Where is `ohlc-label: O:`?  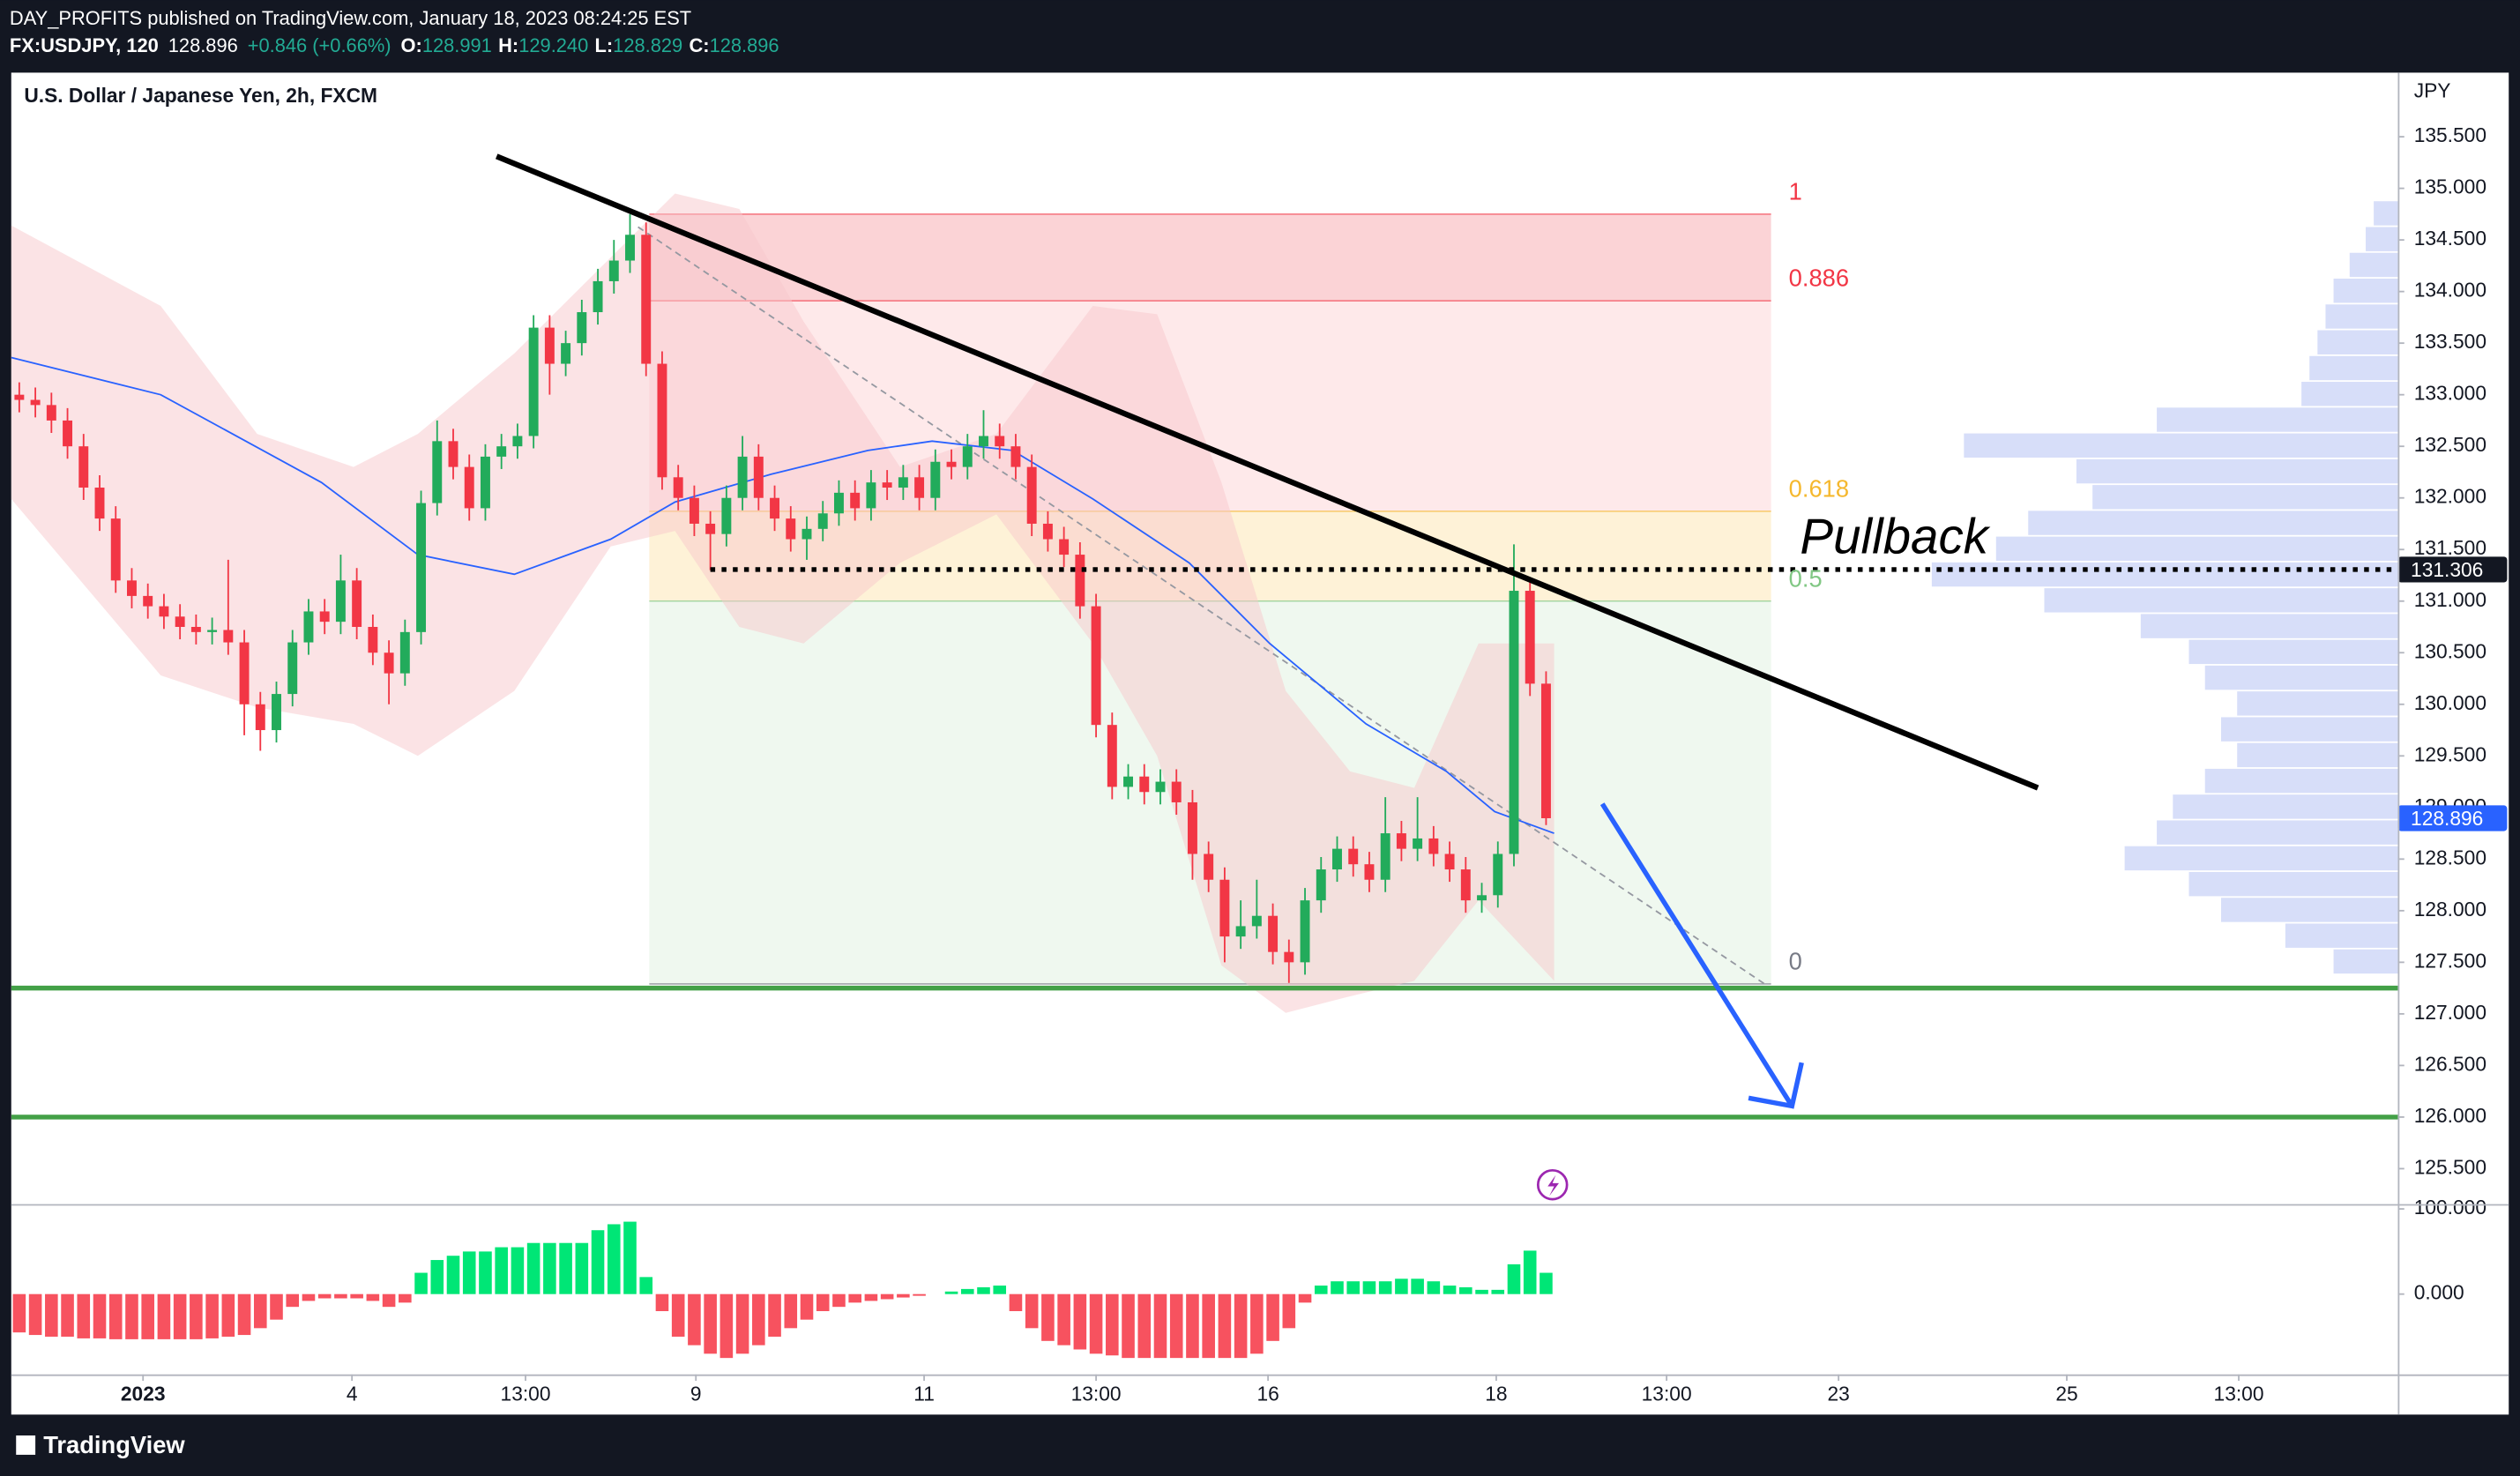 ohlc-label: O: is located at coordinates (411, 45).